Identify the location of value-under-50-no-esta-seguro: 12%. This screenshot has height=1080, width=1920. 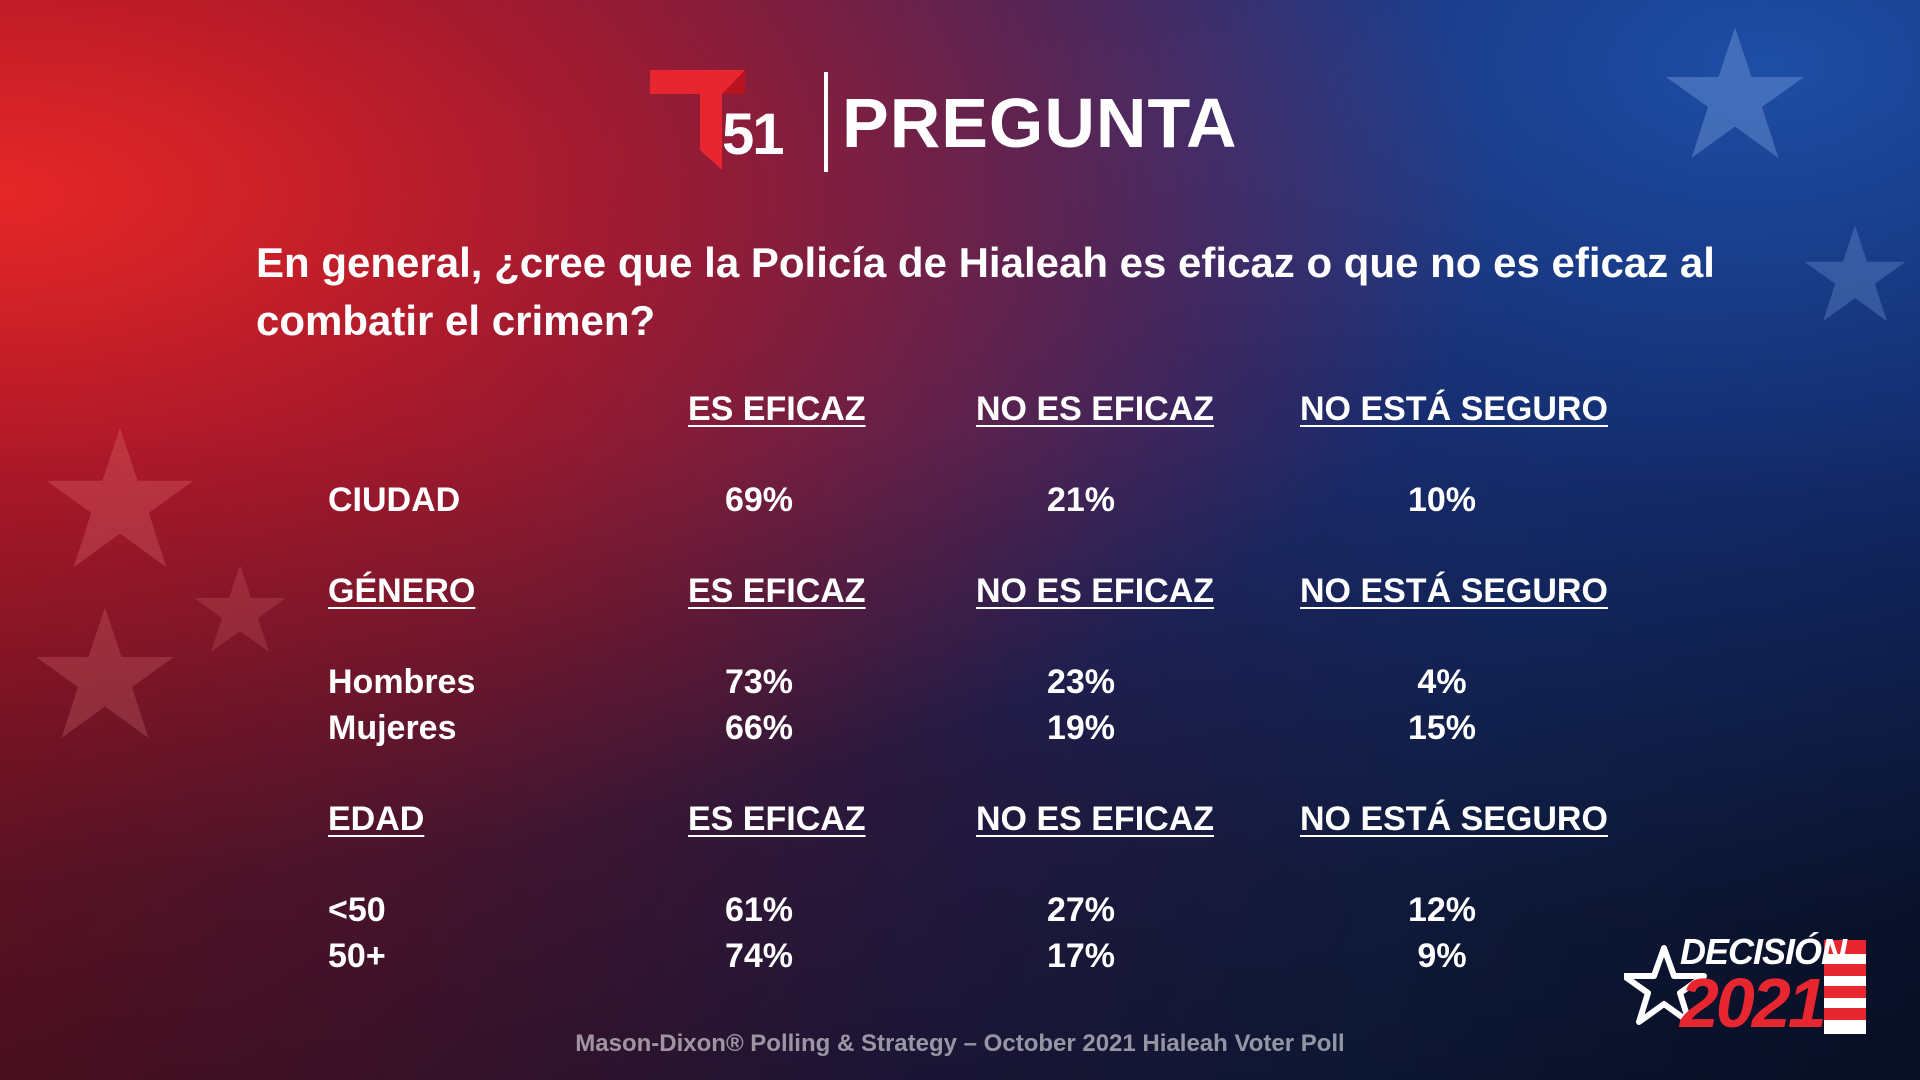
(1442, 910).